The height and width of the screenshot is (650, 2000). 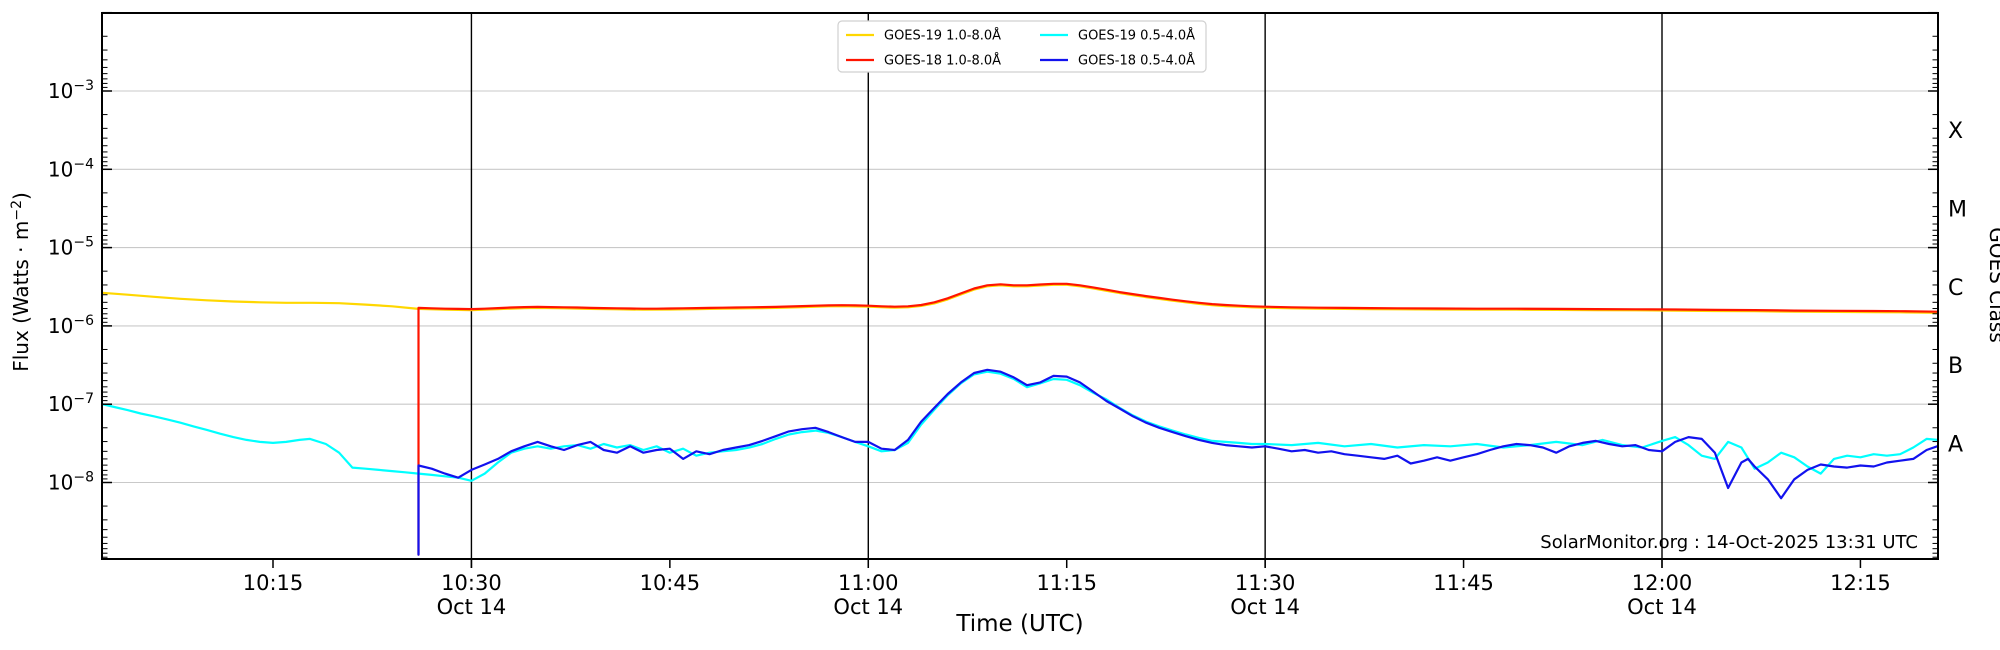 I want to click on y-tick-label: 10⁻⁶, so click(x=71, y=325).